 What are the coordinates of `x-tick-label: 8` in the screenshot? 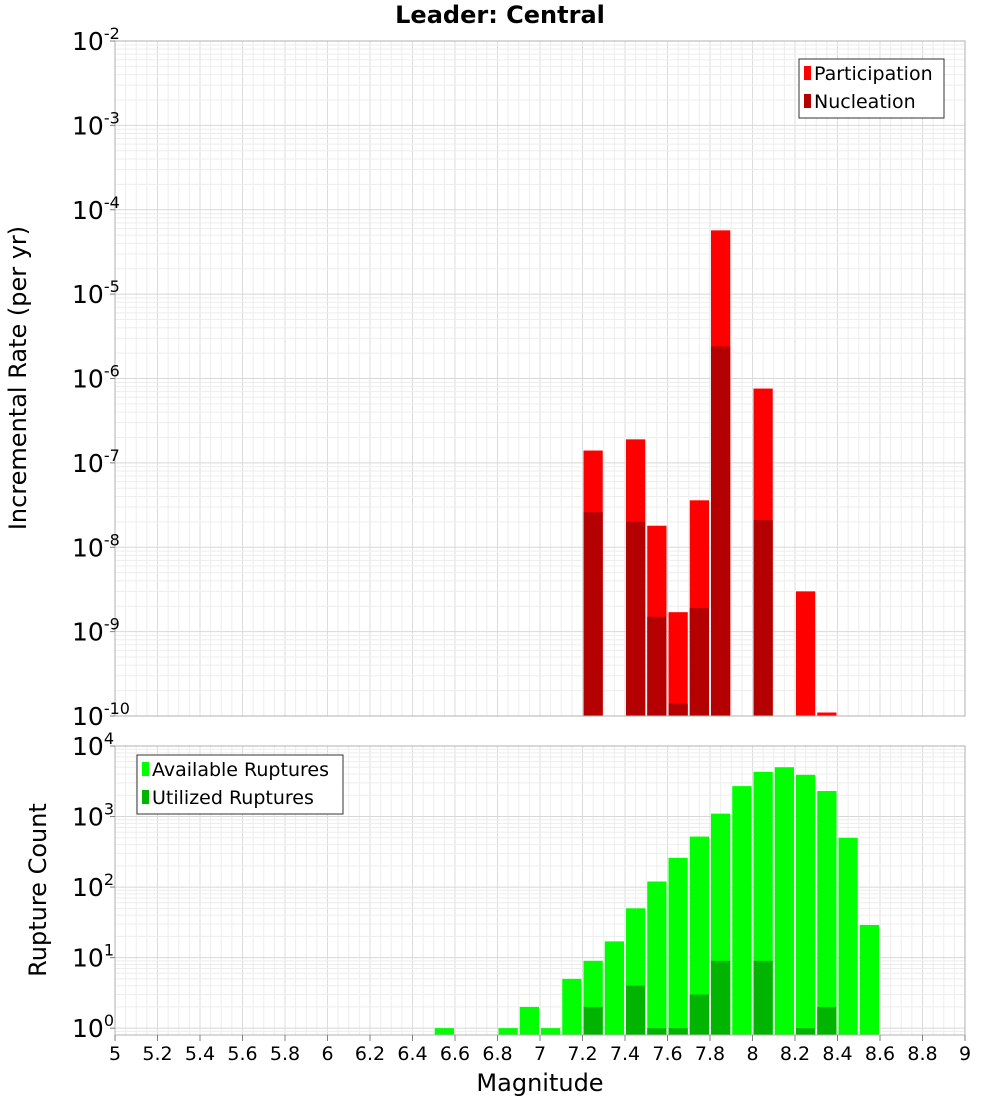 It's located at (752, 1054).